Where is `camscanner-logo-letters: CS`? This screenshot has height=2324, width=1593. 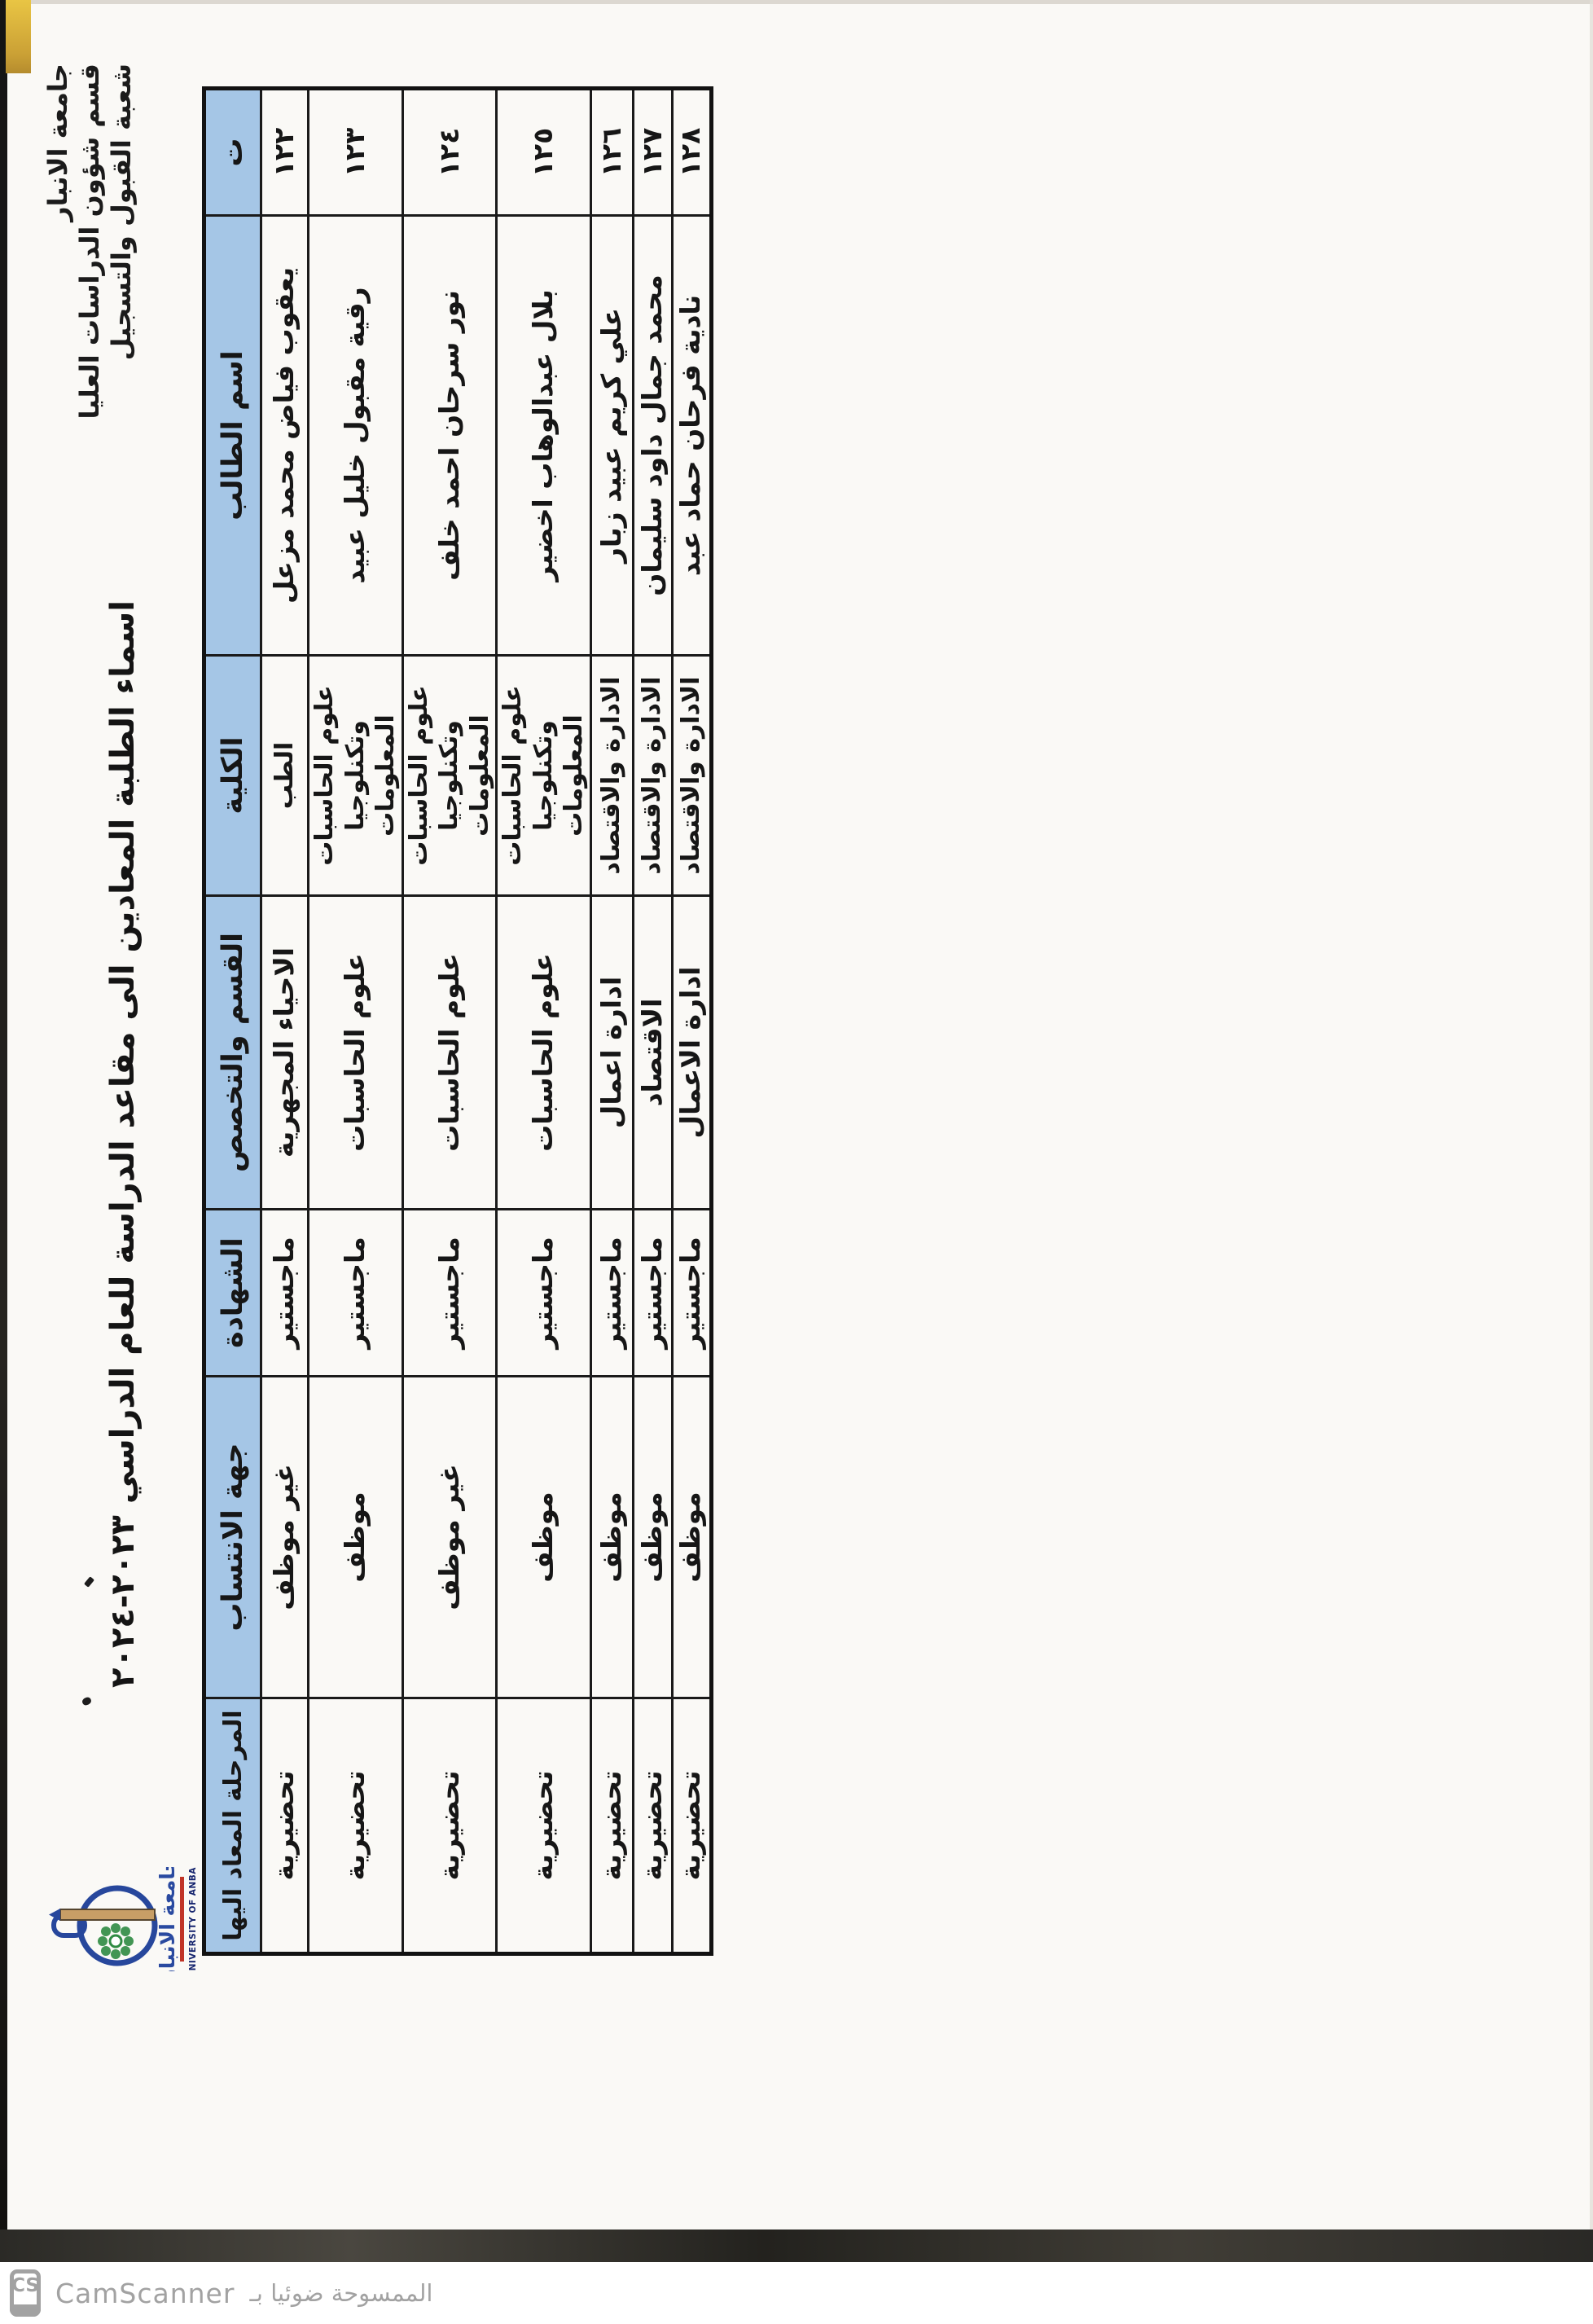
camscanner-logo-letters: CS is located at coordinates (25, 2285).